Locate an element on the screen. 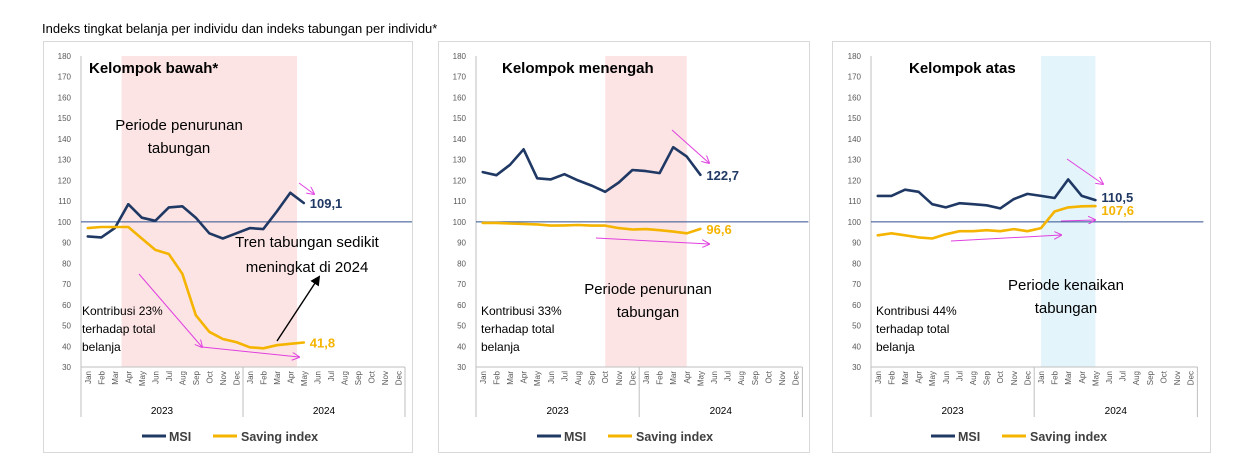 Image resolution: width=1241 pixels, height=453 pixels. trend-annotation: meningkat di 2024 is located at coordinates (307, 267).